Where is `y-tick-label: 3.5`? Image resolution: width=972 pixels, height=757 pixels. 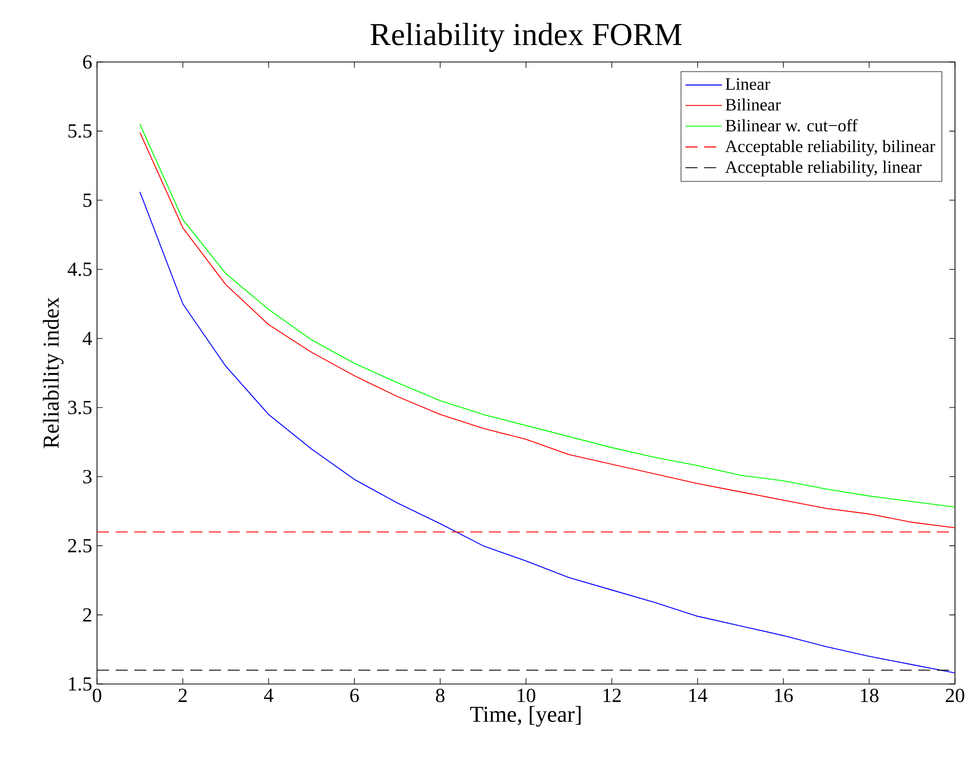
y-tick-label: 3.5 is located at coordinates (80, 407).